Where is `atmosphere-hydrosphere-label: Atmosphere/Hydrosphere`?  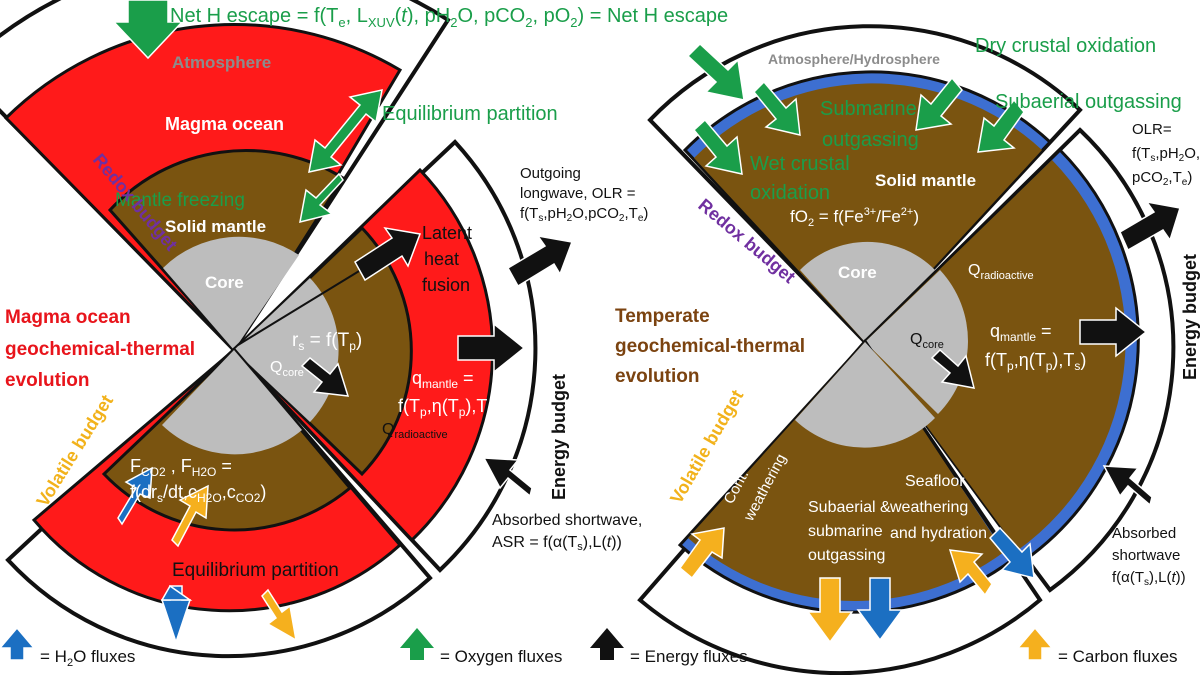 atmosphere-hydrosphere-label: Atmosphere/Hydrosphere is located at coordinates (854, 59).